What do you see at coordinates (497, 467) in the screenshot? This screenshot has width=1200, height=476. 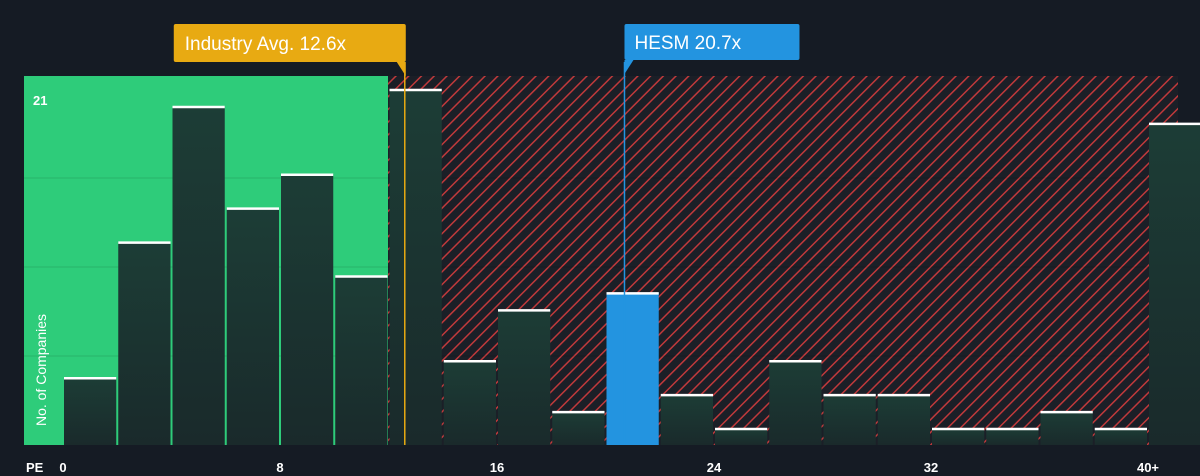 I see `x-tick-label-2: 16` at bounding box center [497, 467].